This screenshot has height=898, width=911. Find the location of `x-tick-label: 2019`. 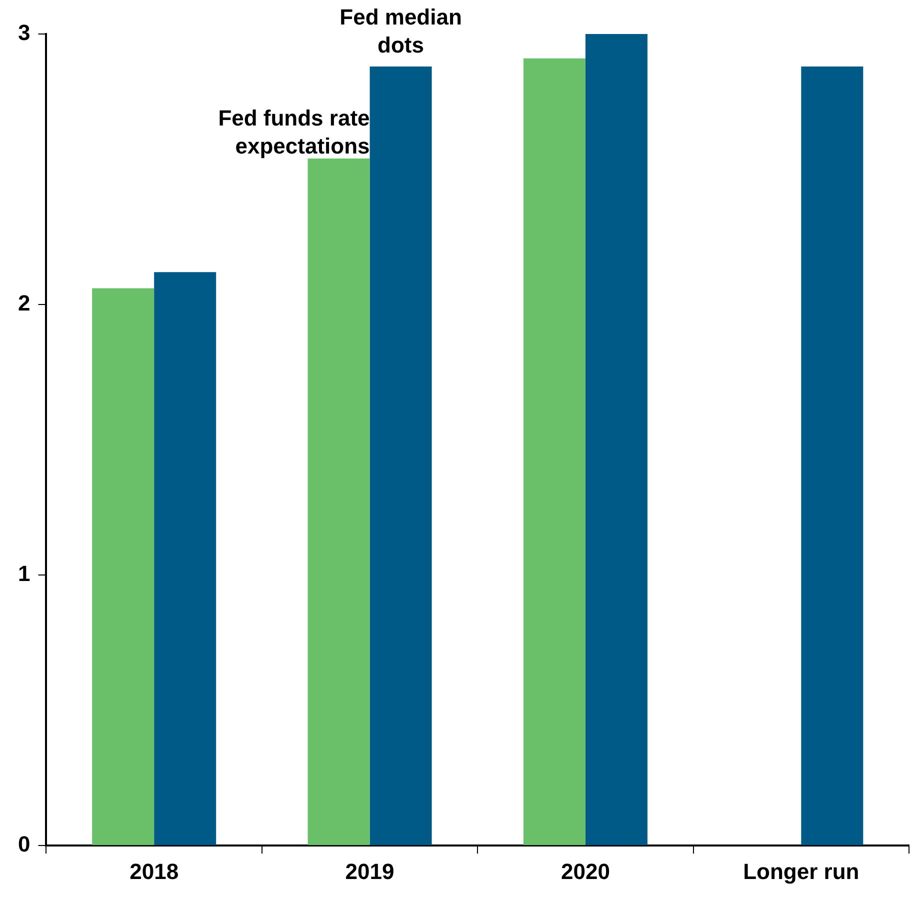

x-tick-label: 2019 is located at coordinates (369, 871).